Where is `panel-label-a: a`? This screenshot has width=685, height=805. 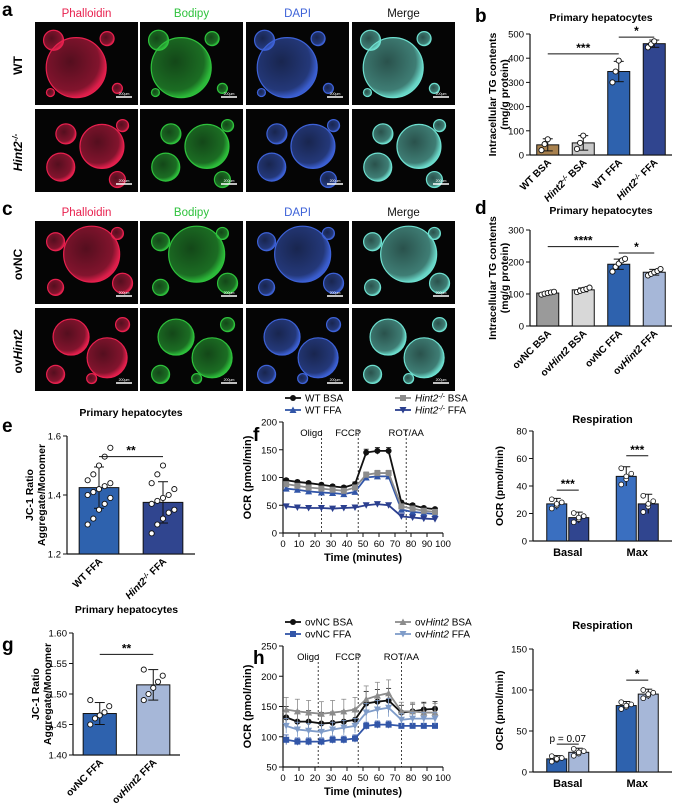
panel-label-a: a is located at coordinates (7, 10).